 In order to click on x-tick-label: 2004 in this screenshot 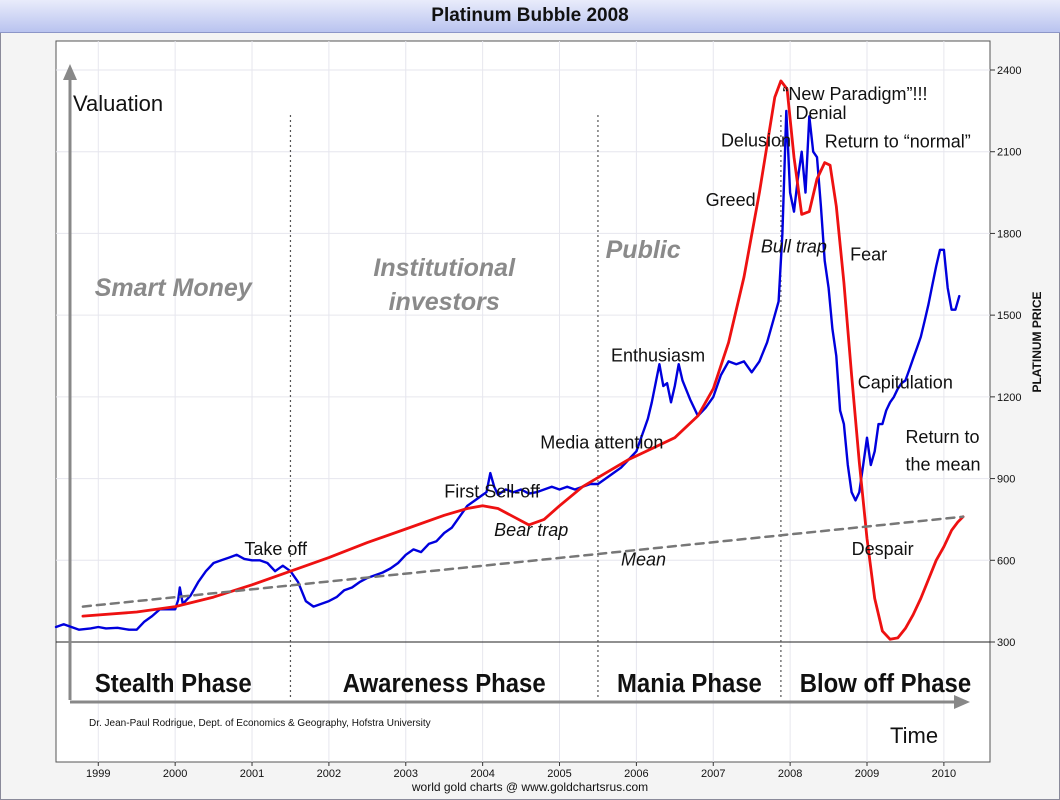, I will do `click(482, 774)`.